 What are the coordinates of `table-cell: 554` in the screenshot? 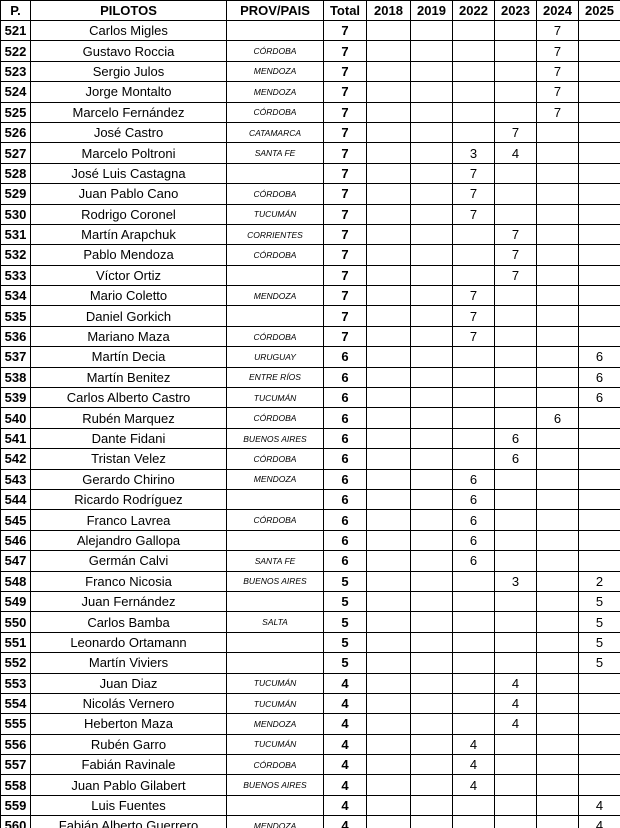 It's located at (15, 703).